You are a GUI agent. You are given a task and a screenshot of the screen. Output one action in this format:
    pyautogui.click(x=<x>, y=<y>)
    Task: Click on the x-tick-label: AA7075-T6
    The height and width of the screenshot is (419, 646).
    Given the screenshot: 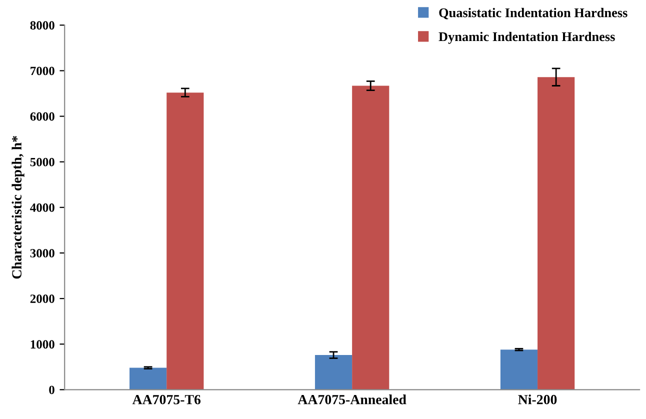 What is the action you would take?
    pyautogui.click(x=166, y=399)
    